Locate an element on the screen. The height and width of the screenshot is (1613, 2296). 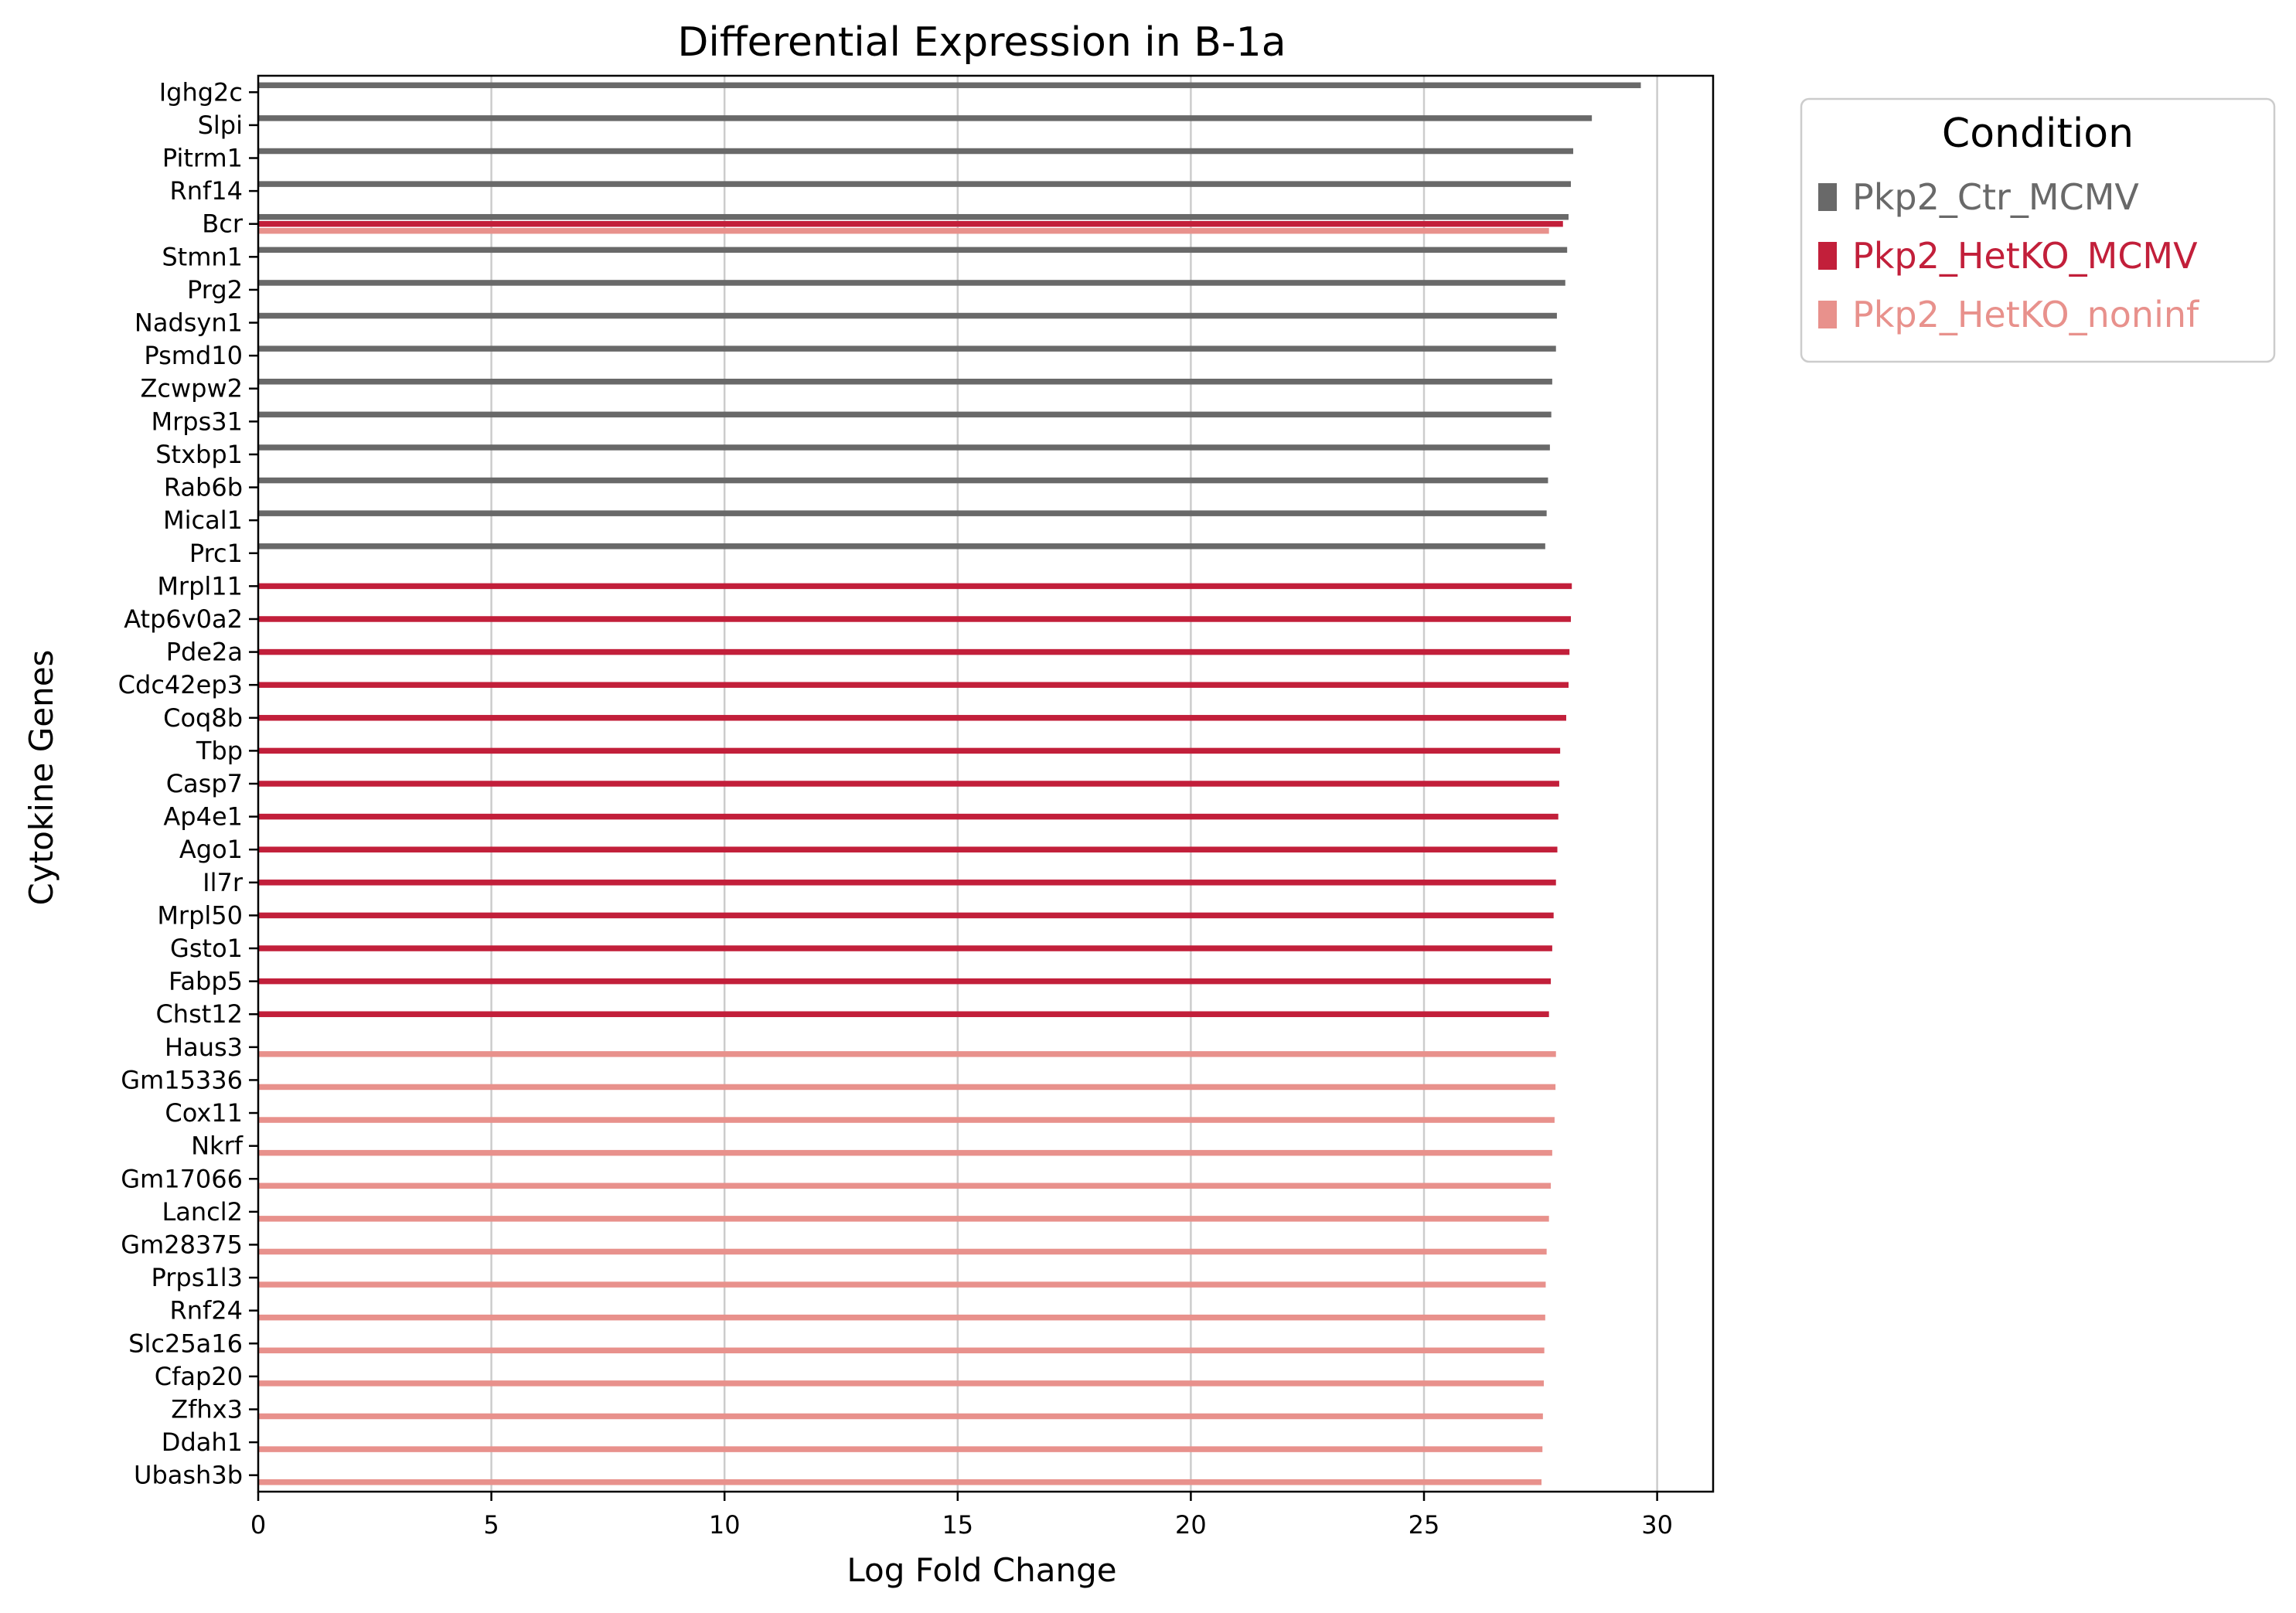
bar-Bcr-Pkp2_Ctr_MCMV is located at coordinates (913, 216).